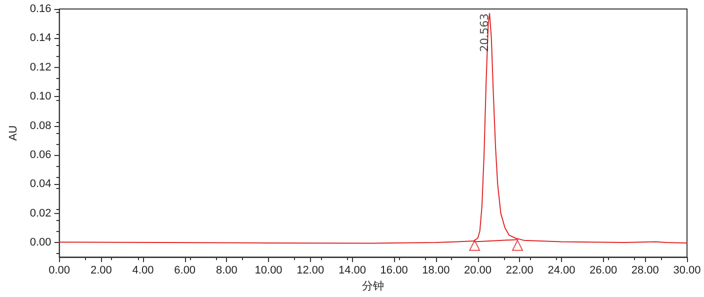 The height and width of the screenshot is (297, 704). I want to click on x-tick-label: 24.00, so click(562, 270).